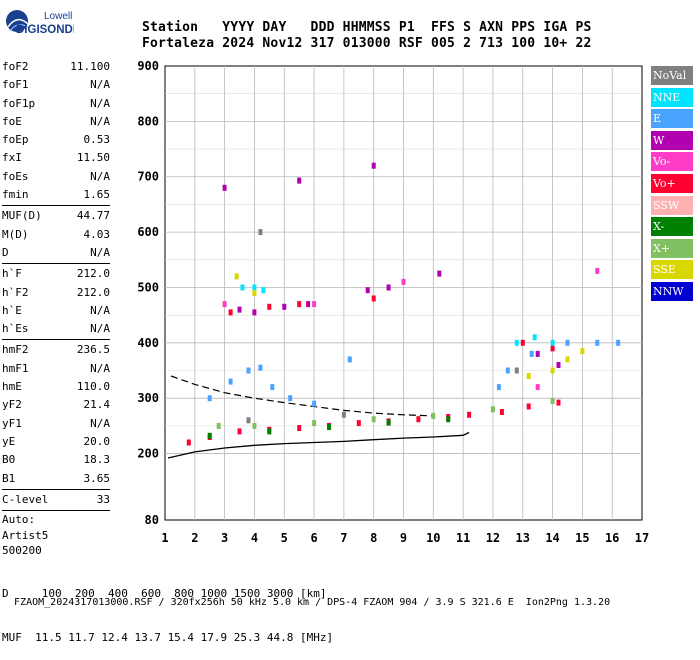 This screenshot has width=700, height=660. I want to click on y-tick-label: 300, so click(148, 398).